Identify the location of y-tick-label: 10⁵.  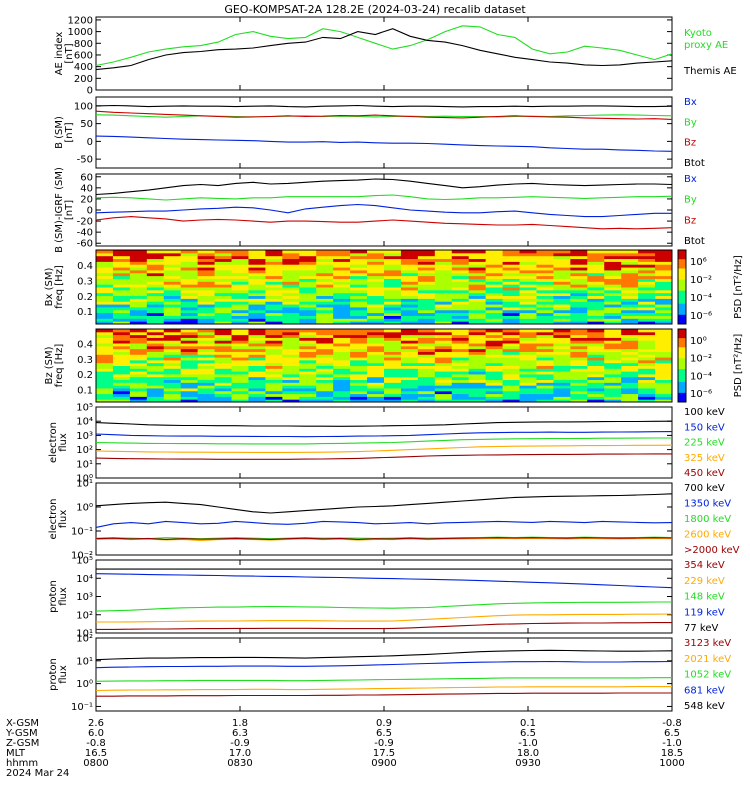
(84, 408).